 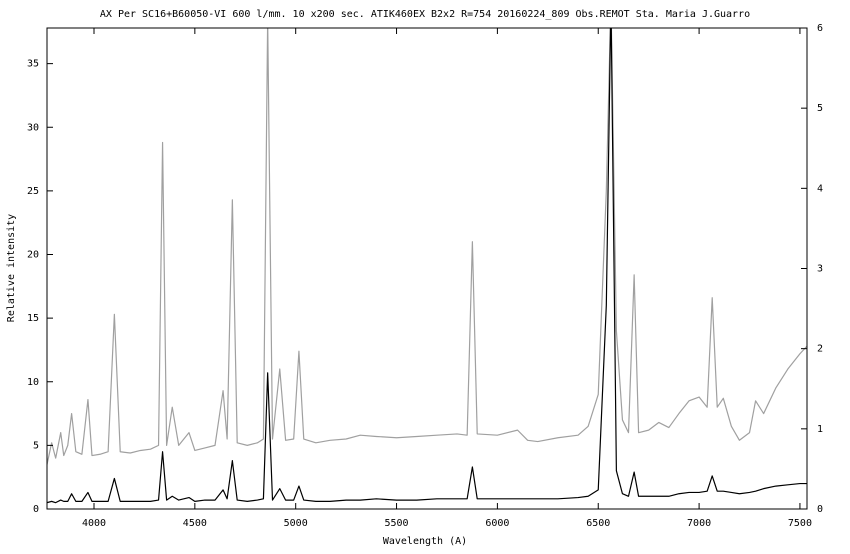 I want to click on x-tick-label: 6000, so click(x=497, y=523).